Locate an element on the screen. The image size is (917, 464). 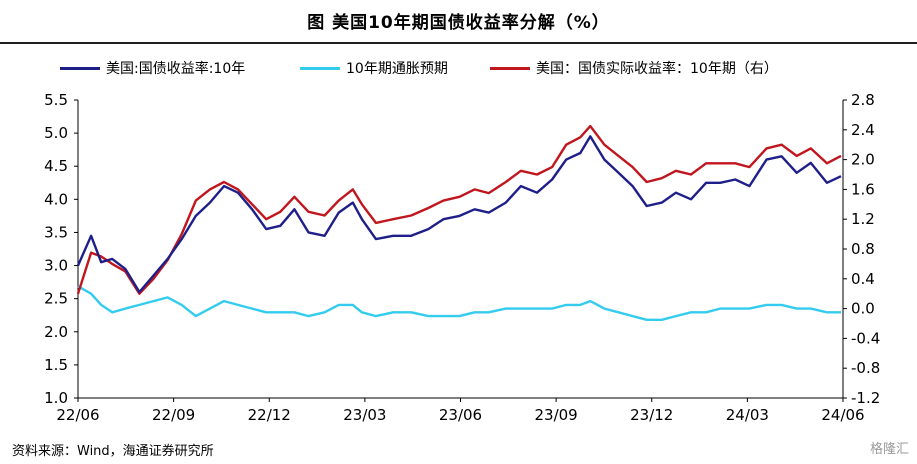
x-tick-label: 24/03 is located at coordinates (747, 415).